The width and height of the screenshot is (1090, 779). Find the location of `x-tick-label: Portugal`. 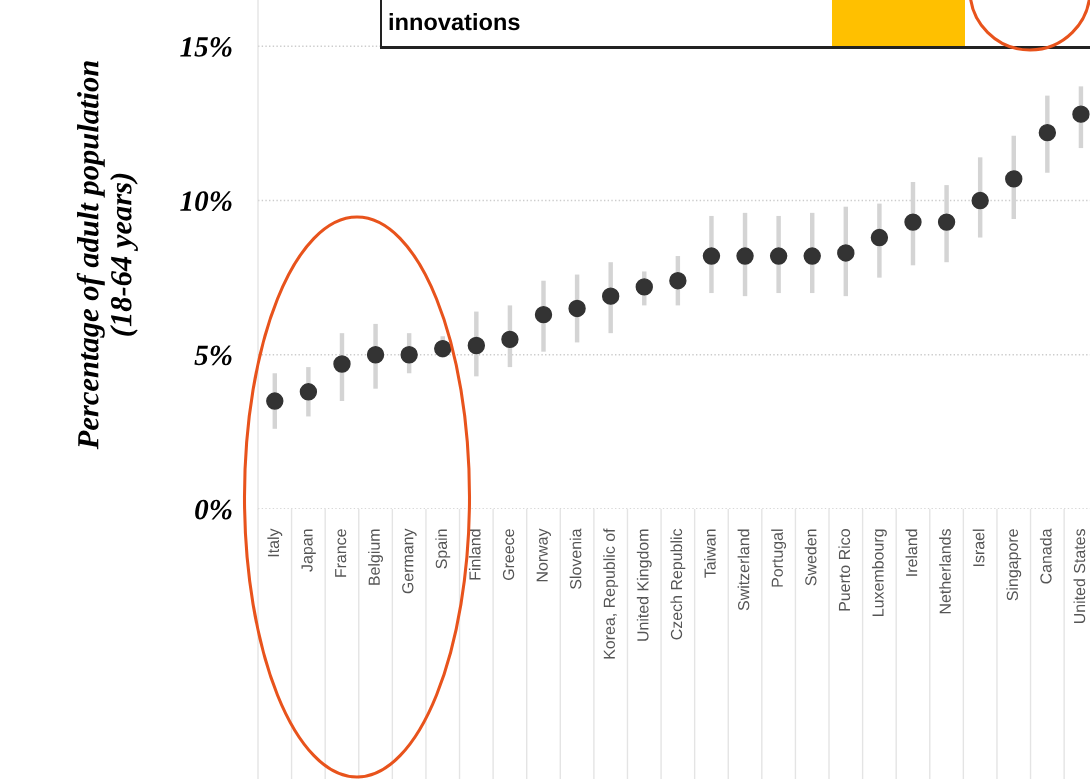

x-tick-label: Portugal is located at coordinates (779, 558).